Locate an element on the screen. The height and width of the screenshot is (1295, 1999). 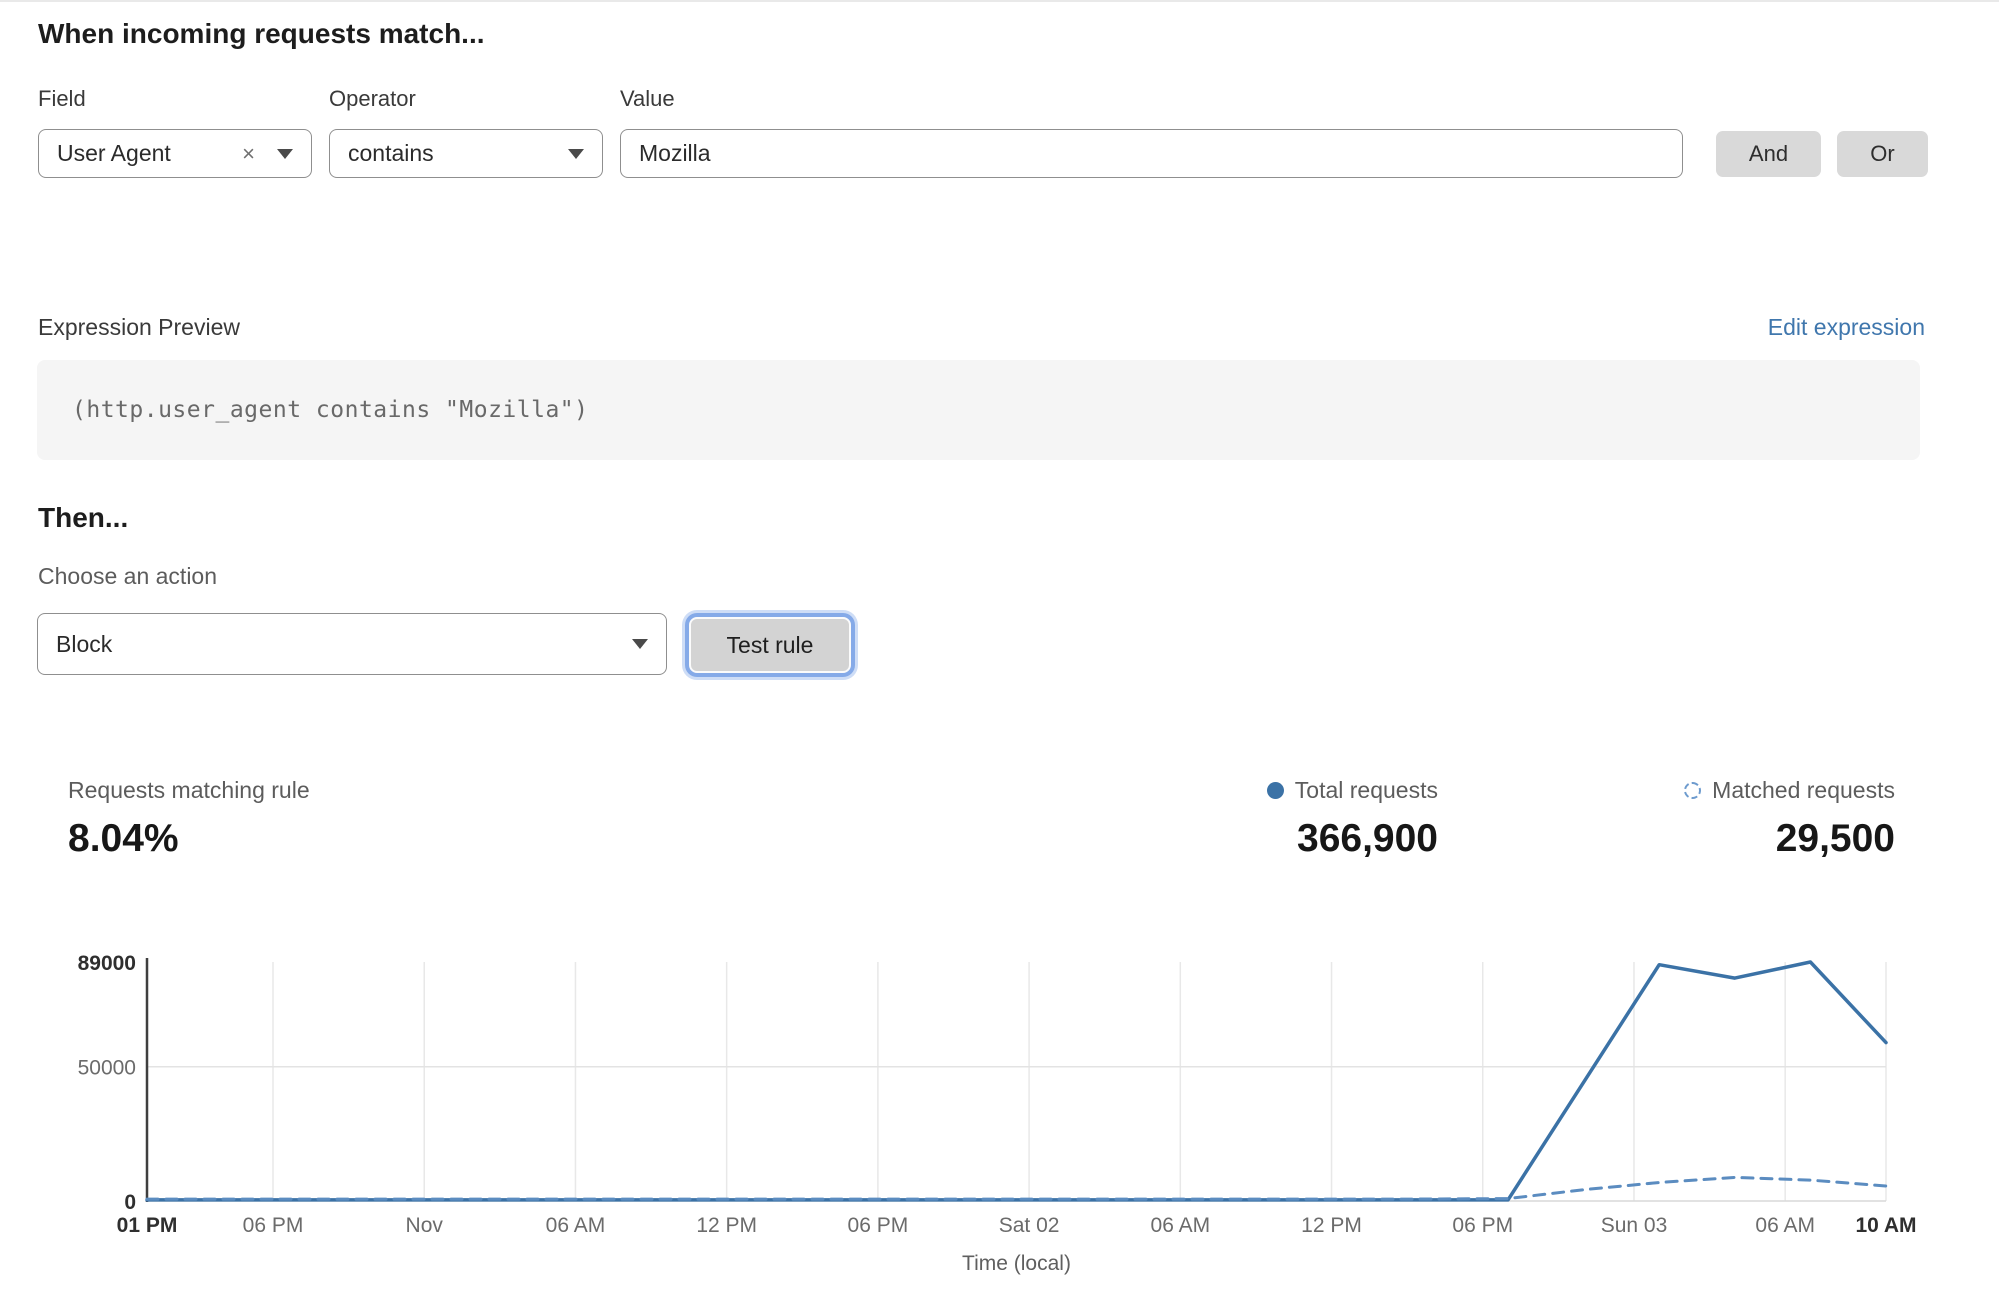
expression-code: (http.user_agent contains "Mozilla") is located at coordinates (330, 410).